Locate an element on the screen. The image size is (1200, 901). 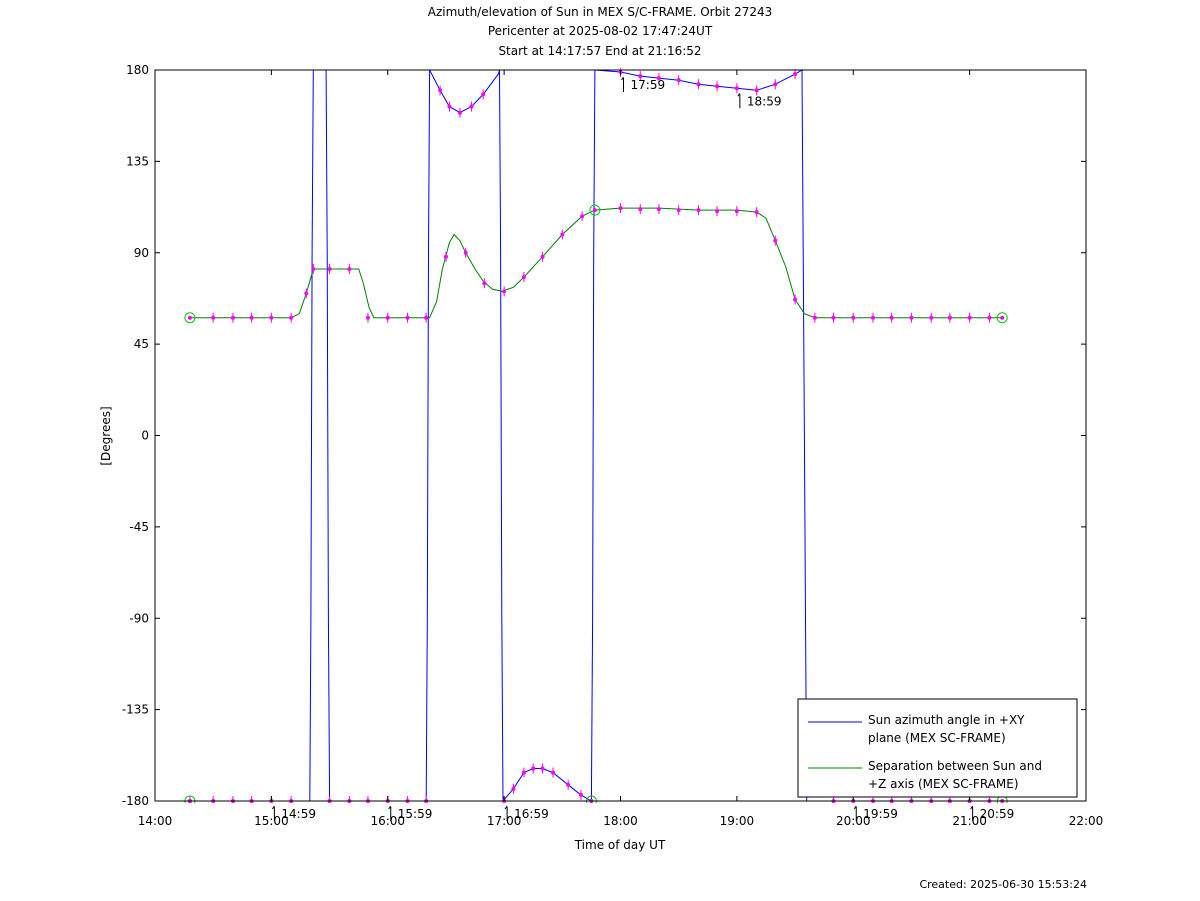
x-tick-label: 21:00 is located at coordinates (969, 821).